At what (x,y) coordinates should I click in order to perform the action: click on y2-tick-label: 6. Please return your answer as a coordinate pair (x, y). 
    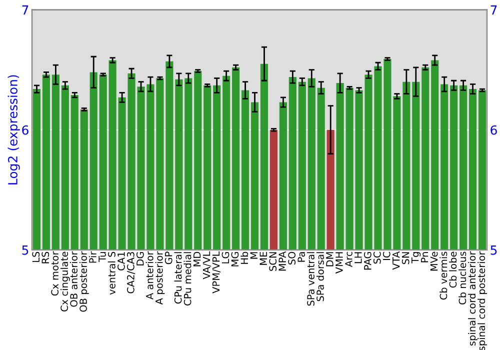
    Looking at the image, I should click on (493, 130).